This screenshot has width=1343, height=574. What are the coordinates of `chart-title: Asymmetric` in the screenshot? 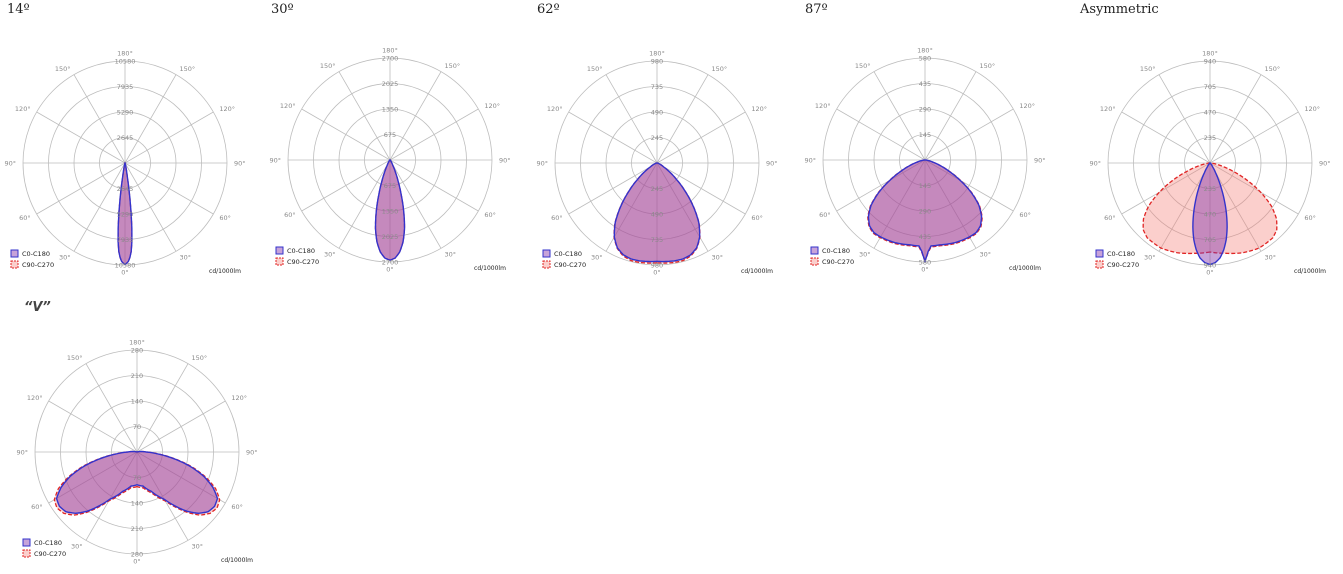 It's located at (1119, 9).